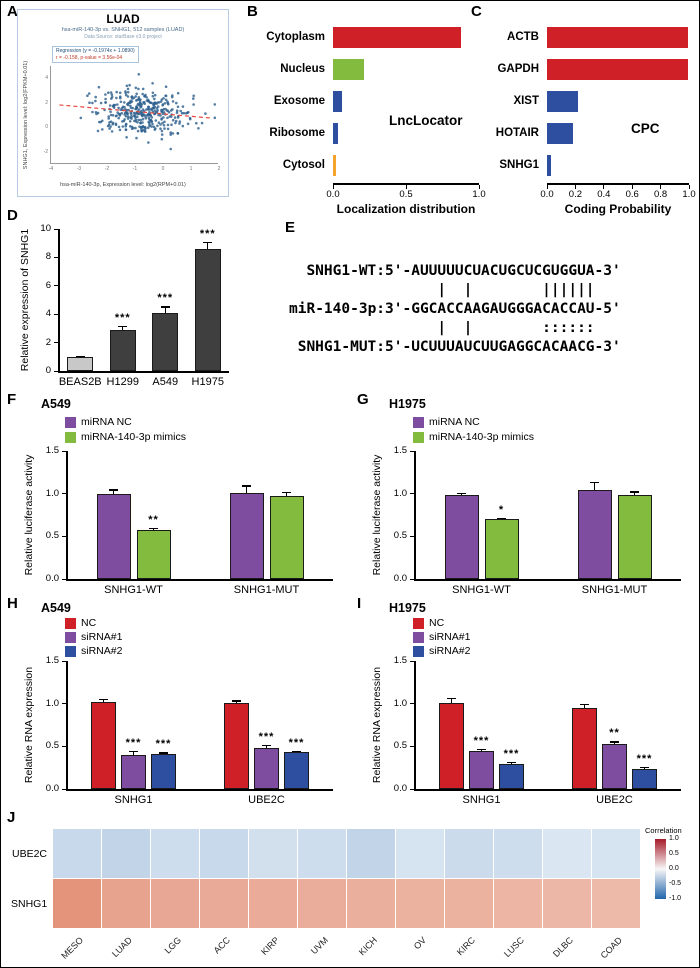 This screenshot has width=700, height=968. What do you see at coordinates (618, 184) in the screenshot?
I see `x-axis` at bounding box center [618, 184].